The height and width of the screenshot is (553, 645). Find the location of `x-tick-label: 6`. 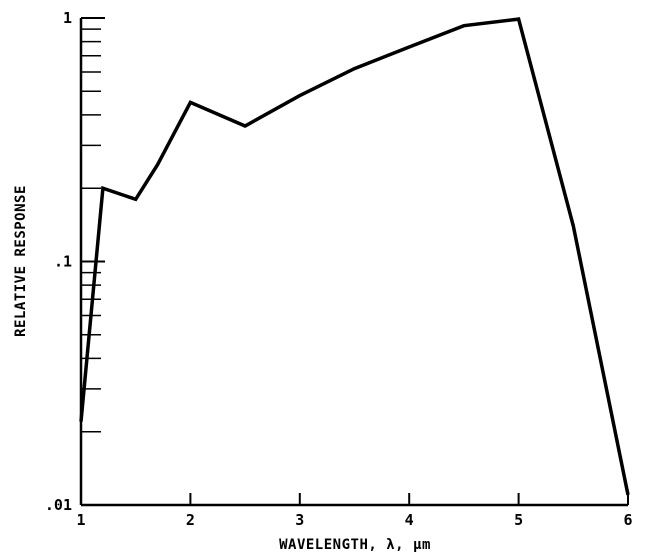

x-tick-label: 6 is located at coordinates (627, 520).